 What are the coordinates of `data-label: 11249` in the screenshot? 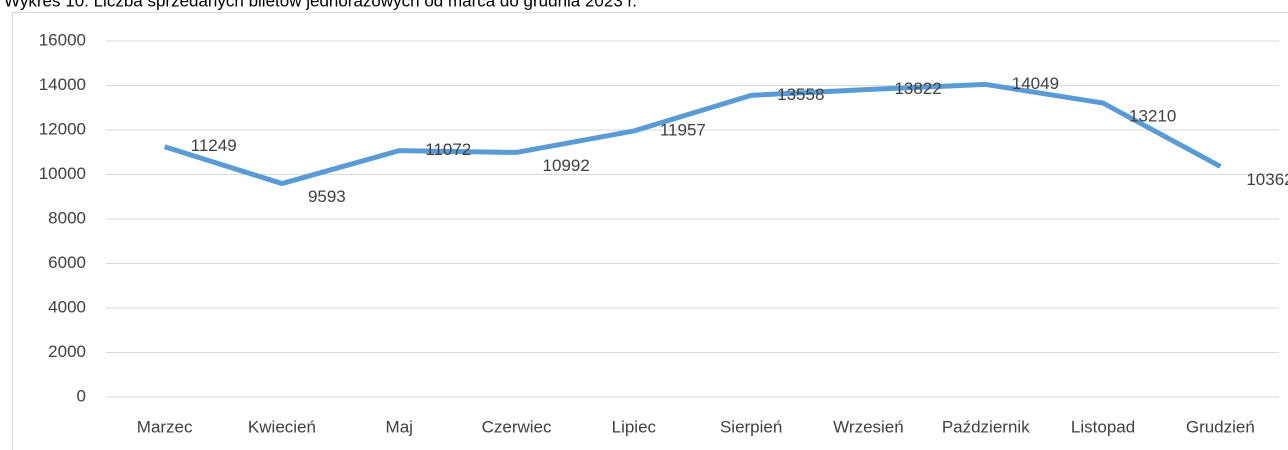 It's located at (214, 145).